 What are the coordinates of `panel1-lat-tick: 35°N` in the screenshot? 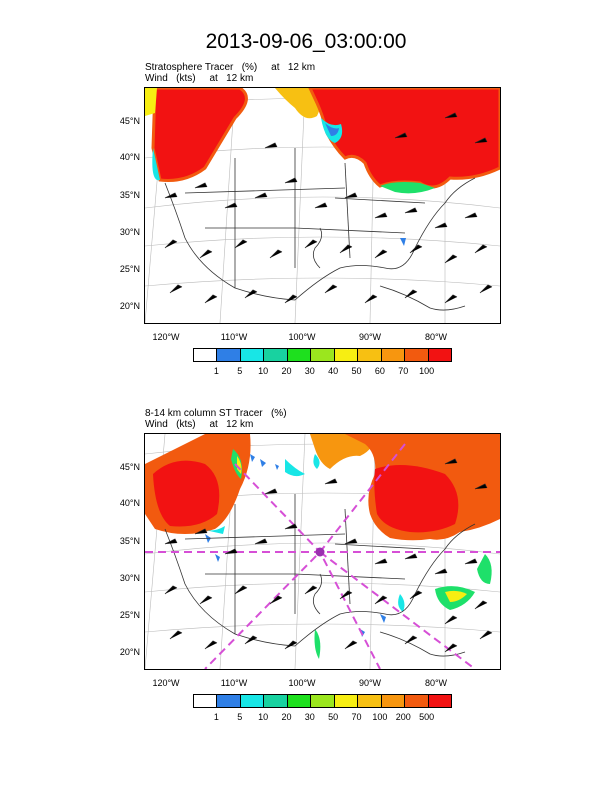 It's located at (129, 195).